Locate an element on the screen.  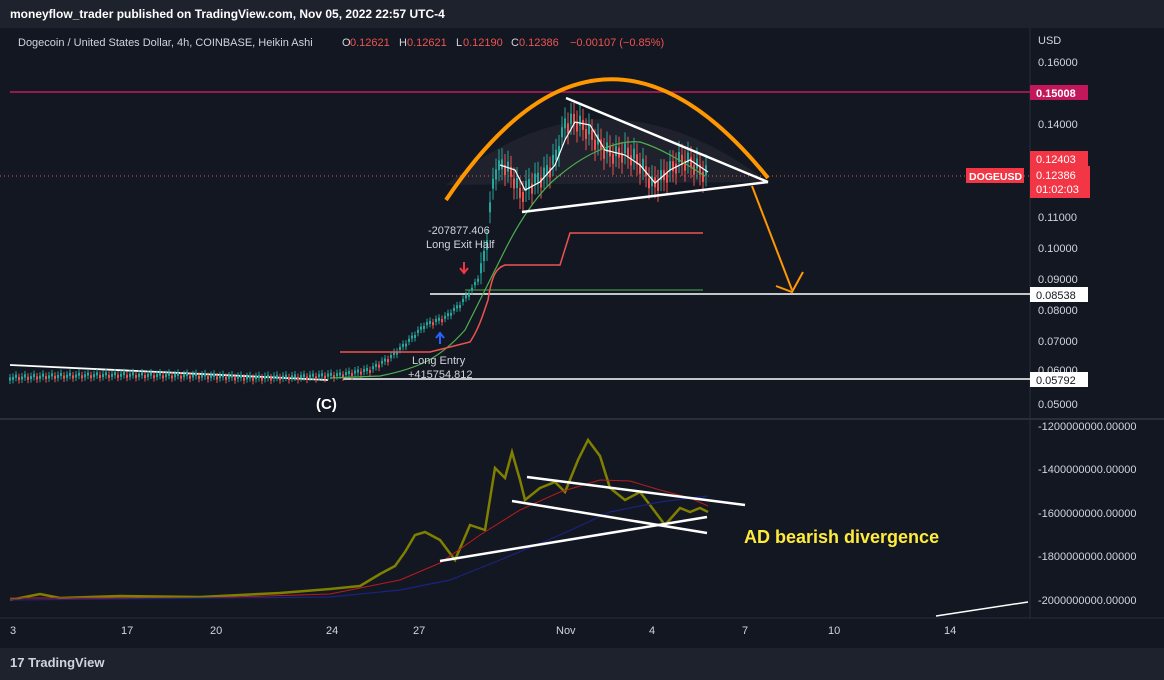
ad-blue-ma is located at coordinates (359, 548).